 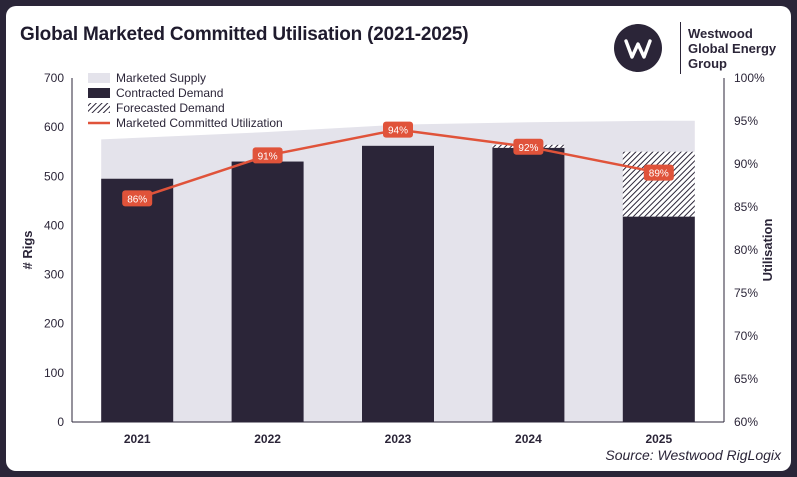 What do you see at coordinates (60, 422) in the screenshot?
I see `y-tick-label: 0` at bounding box center [60, 422].